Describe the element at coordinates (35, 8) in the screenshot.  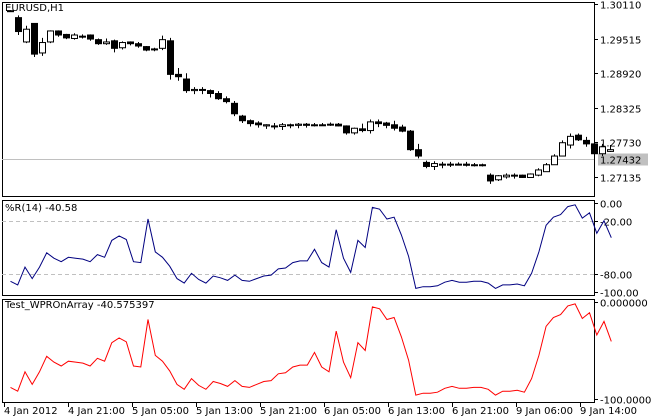
I see `main-pane-title: EURUSD,H1` at that location.